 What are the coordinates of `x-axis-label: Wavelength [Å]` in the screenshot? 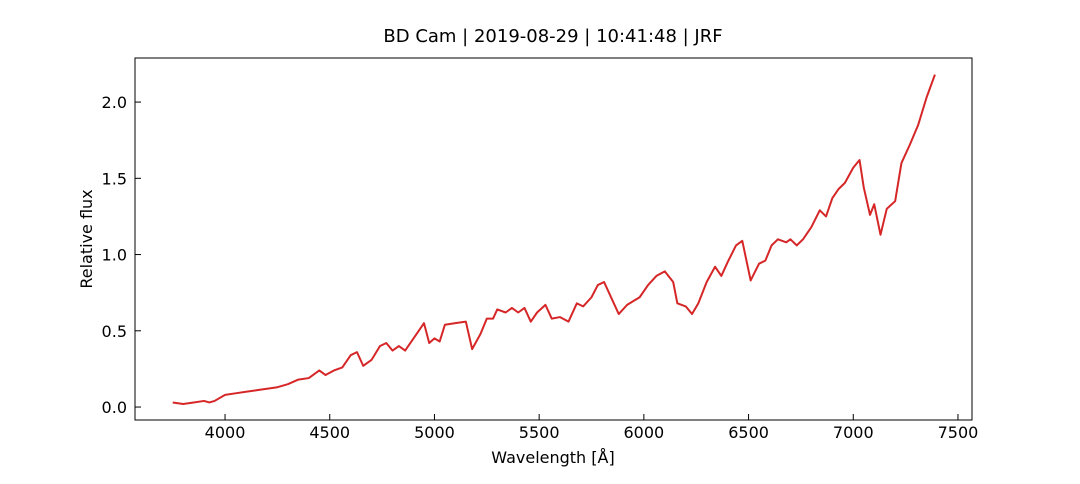 It's located at (552, 457).